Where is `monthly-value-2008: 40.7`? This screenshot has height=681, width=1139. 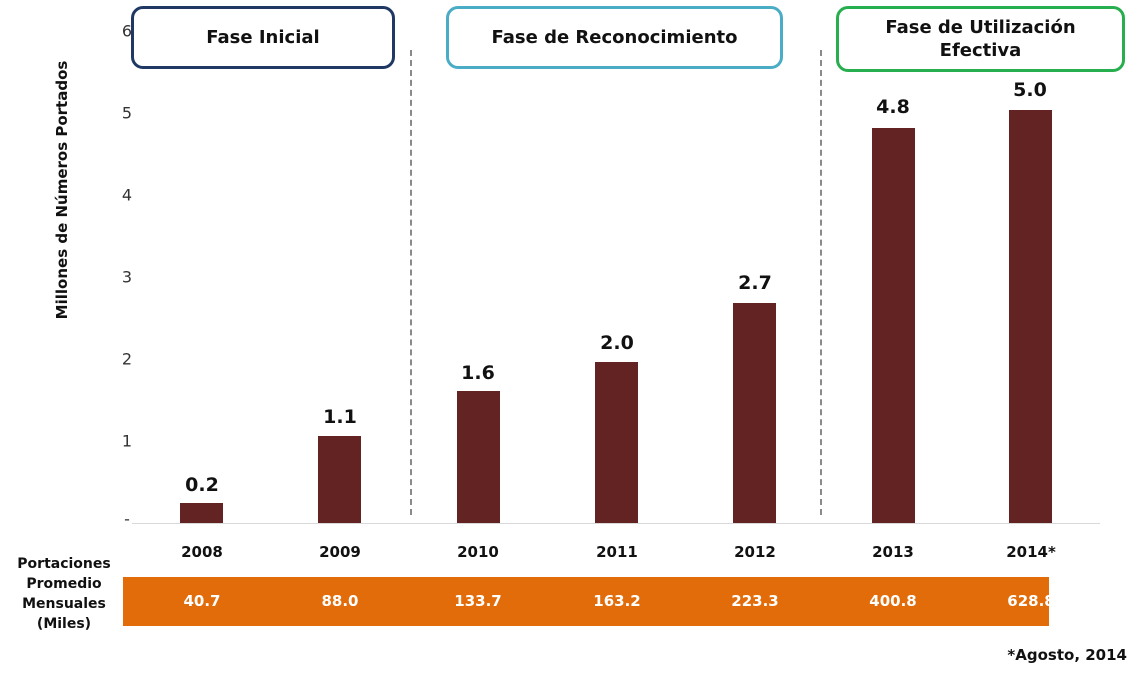
monthly-value-2008: 40.7 is located at coordinates (202, 601).